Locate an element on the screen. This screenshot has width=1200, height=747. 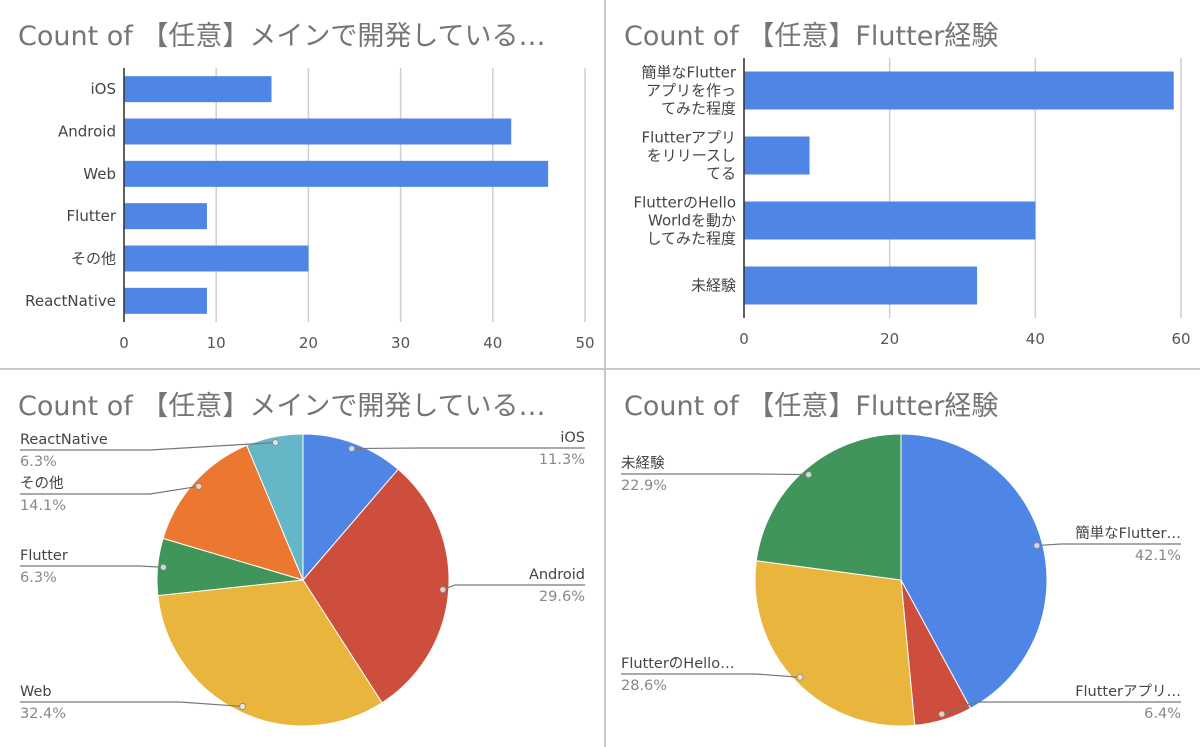
slice-label: 未経験 is located at coordinates (643, 463).